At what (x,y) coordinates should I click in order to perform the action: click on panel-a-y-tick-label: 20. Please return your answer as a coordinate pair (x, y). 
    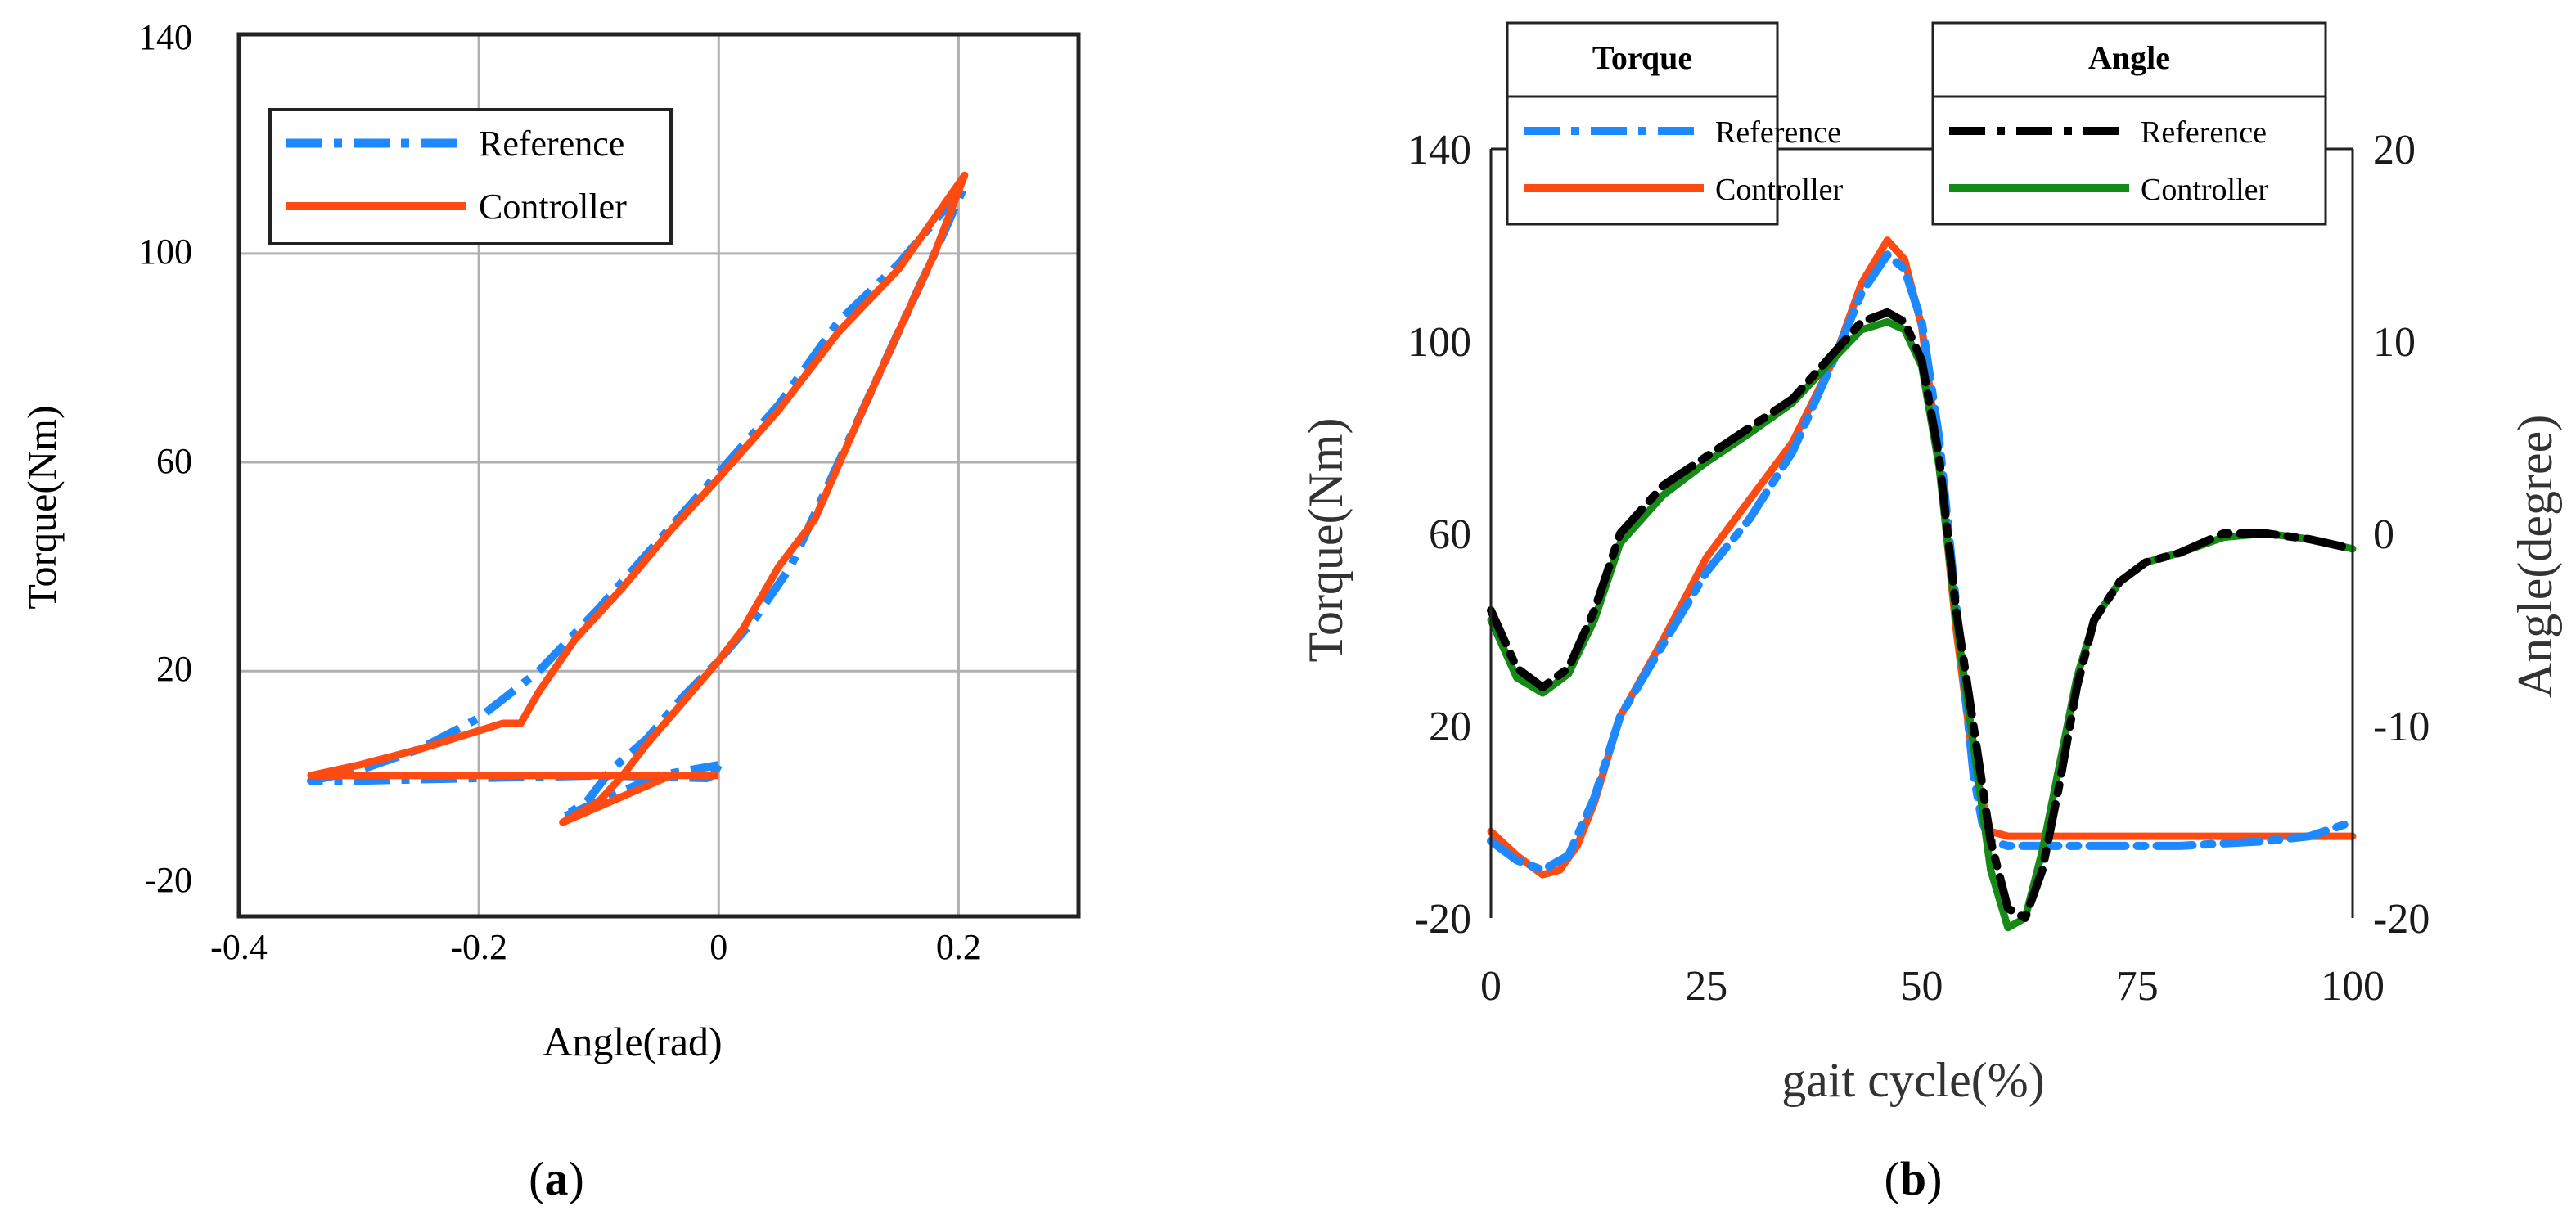
    Looking at the image, I should click on (174, 669).